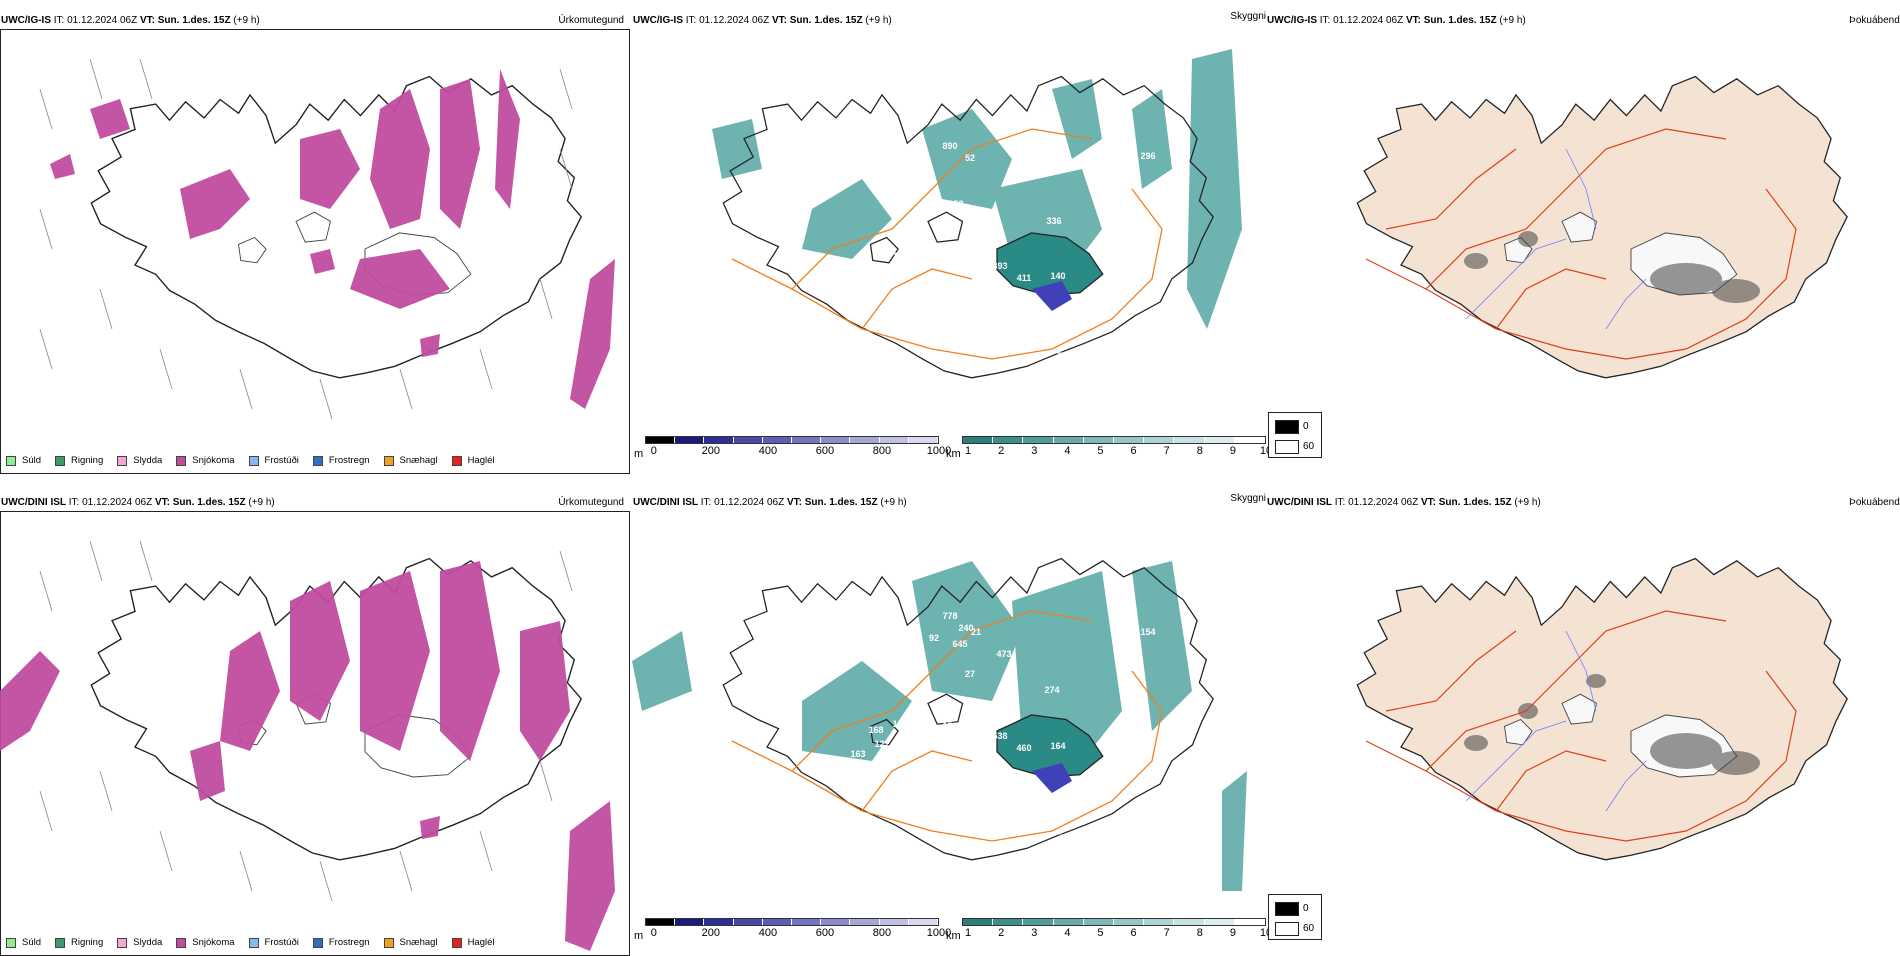 Image resolution: width=1900 pixels, height=956 pixels. Describe the element at coordinates (1034, 933) in the screenshot. I see `colorbar-tick: 3` at that location.